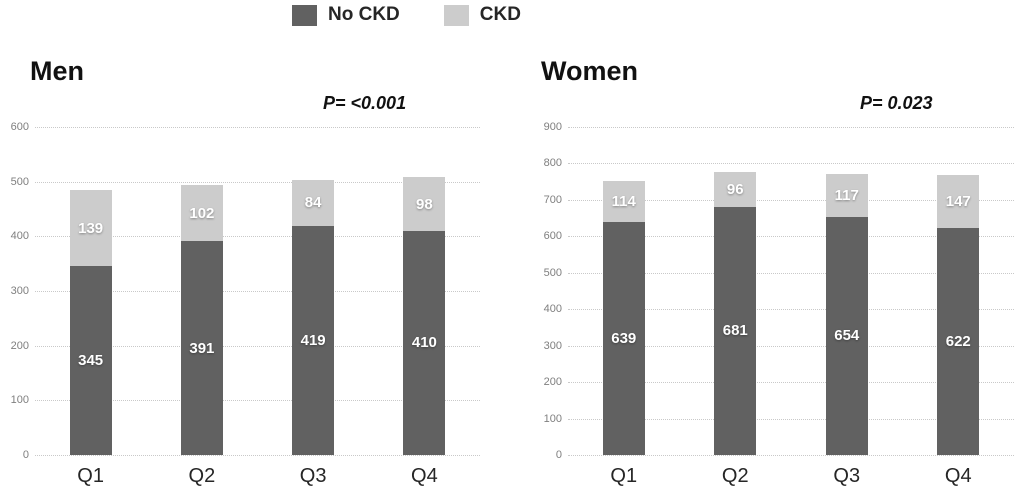 This screenshot has height=487, width=1020. What do you see at coordinates (364, 14) in the screenshot?
I see `legend-label-no-ckd: No CKD` at bounding box center [364, 14].